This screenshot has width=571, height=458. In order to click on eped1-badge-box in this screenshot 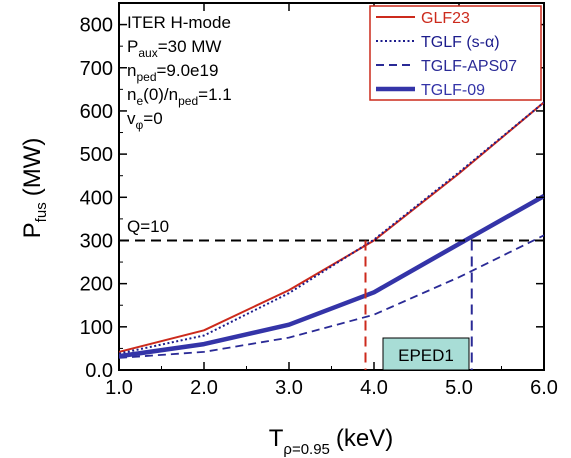, I will do `click(426, 354)`.